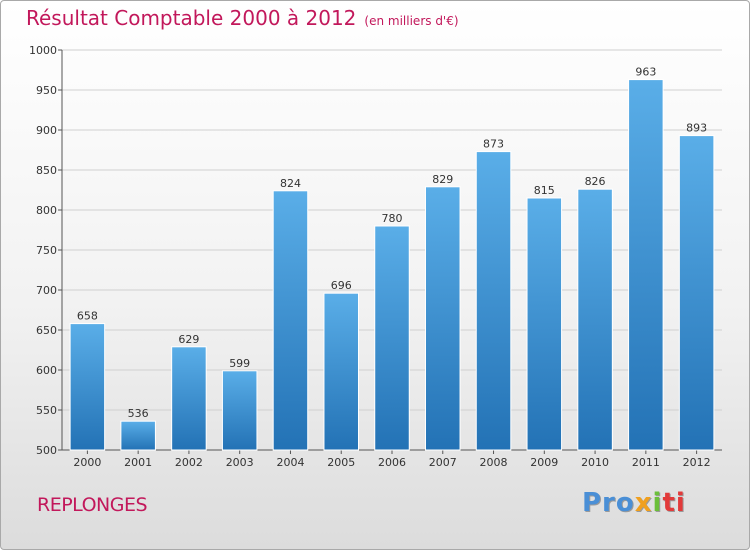 The width and height of the screenshot is (750, 550). What do you see at coordinates (46, 410) in the screenshot?
I see `y-tick-label: 550` at bounding box center [46, 410].